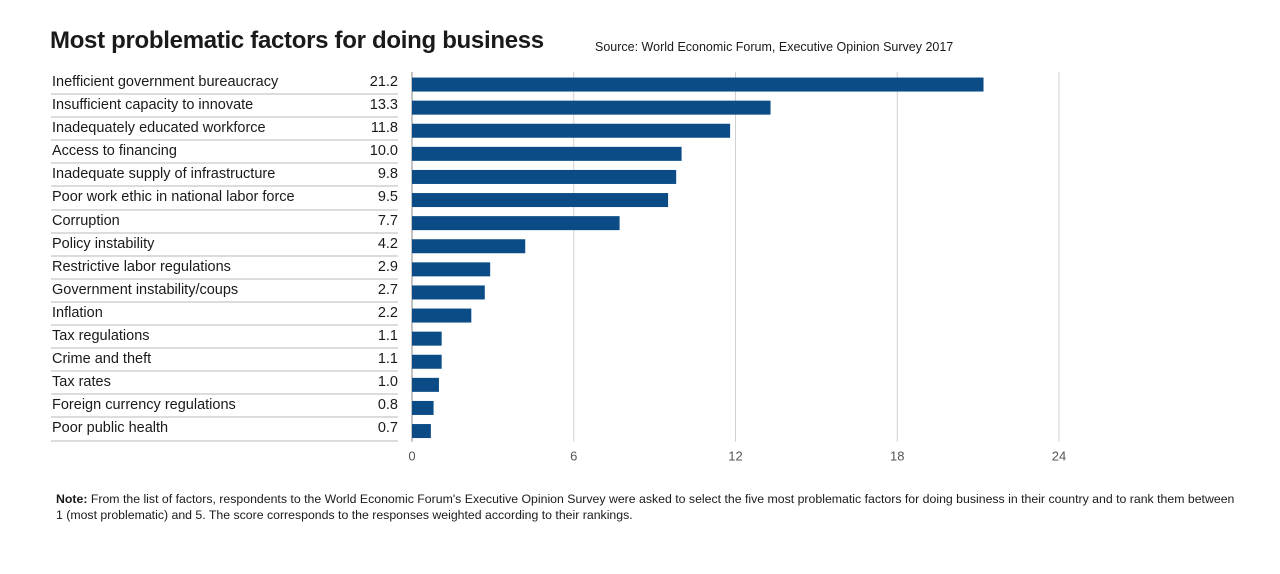 This screenshot has height=574, width=1280. I want to click on category-row: Corruption 7.7, so click(224, 222).